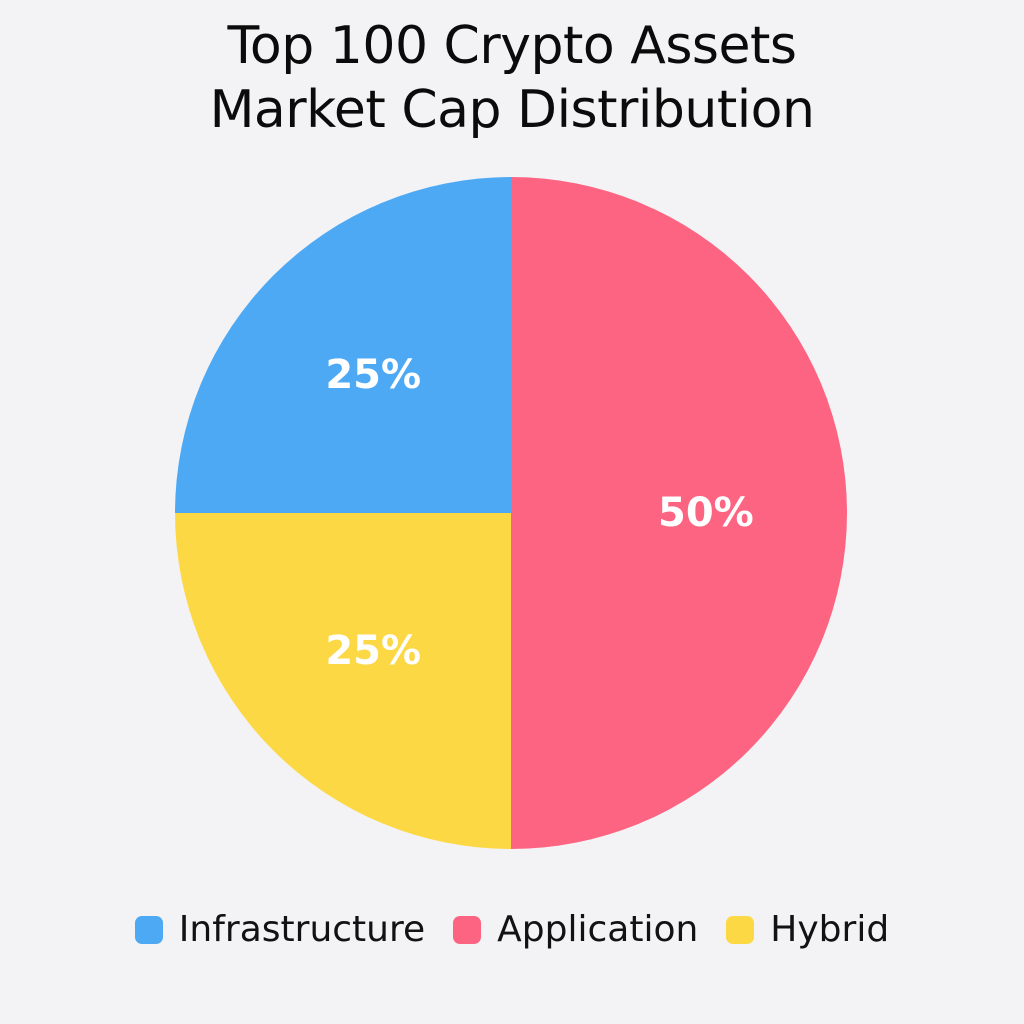 This screenshot has width=1024, height=1024. I want to click on chart-title-line-1: Top 100 Crypto Assets, so click(512, 46).